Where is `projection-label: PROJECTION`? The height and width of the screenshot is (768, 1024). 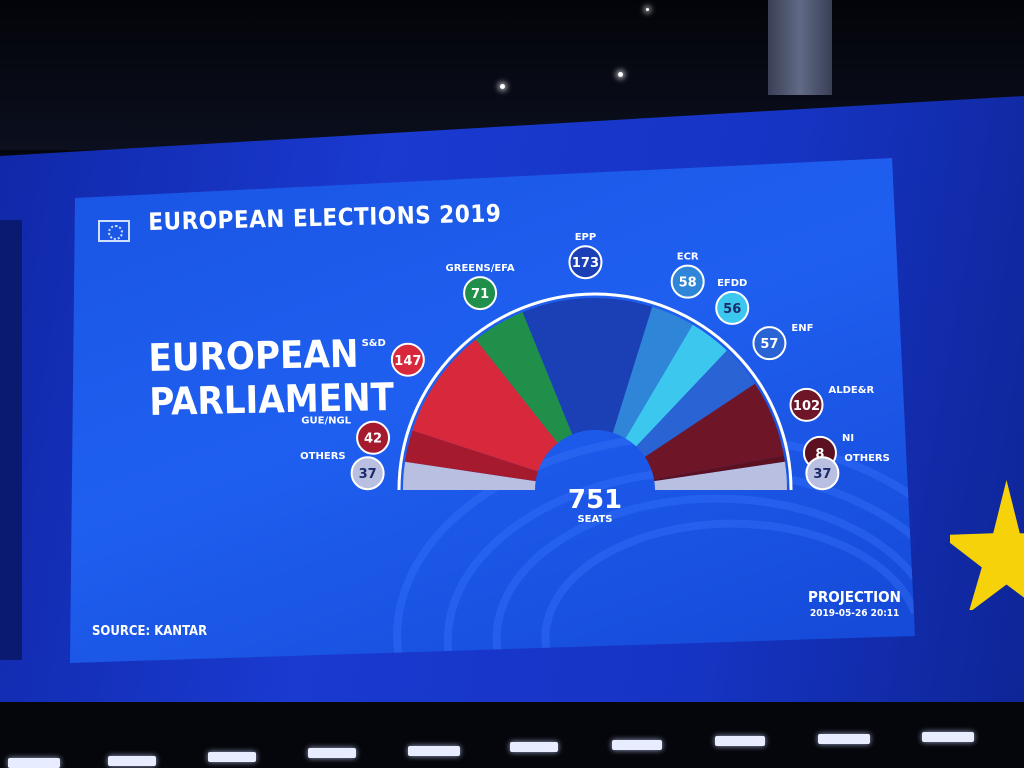
projection-label: PROJECTION is located at coordinates (854, 597).